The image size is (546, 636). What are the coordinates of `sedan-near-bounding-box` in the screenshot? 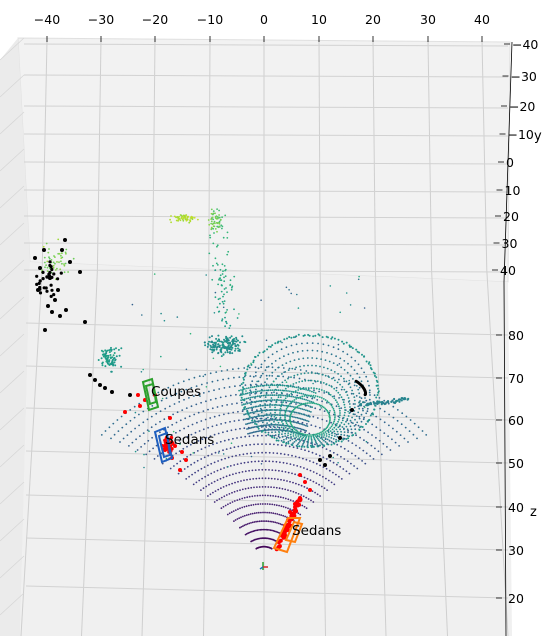 It's located at (287, 535).